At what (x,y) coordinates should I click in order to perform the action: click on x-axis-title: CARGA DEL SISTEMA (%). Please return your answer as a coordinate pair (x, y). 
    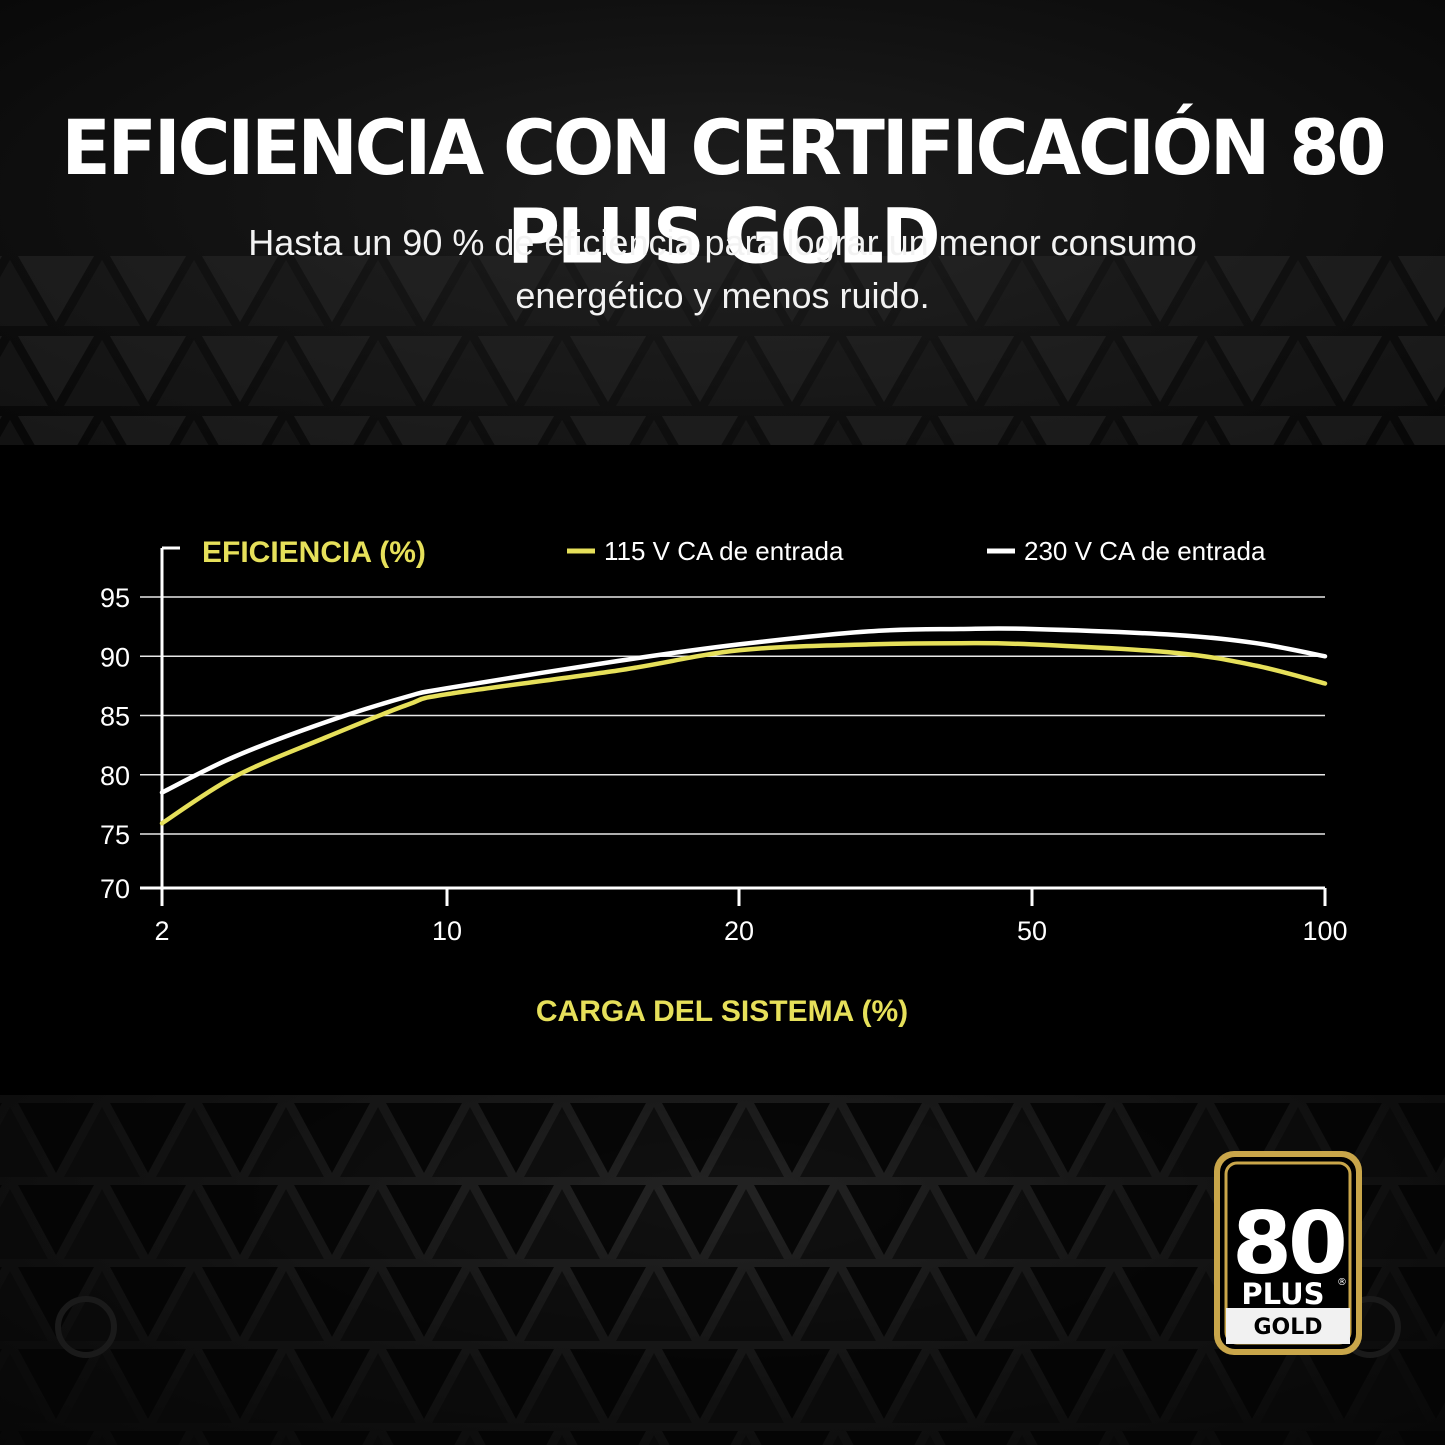
    Looking at the image, I should click on (722, 1011).